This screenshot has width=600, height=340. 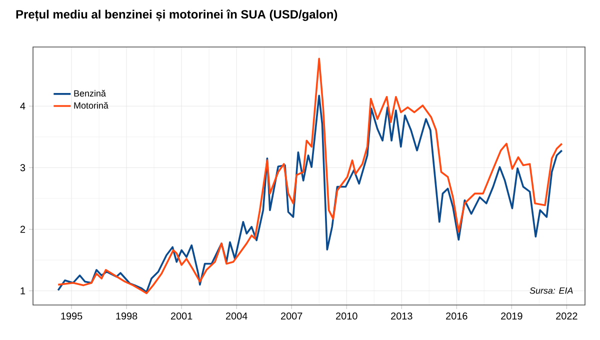 What do you see at coordinates (71, 316) in the screenshot?
I see `x-tick-label: 1995` at bounding box center [71, 316].